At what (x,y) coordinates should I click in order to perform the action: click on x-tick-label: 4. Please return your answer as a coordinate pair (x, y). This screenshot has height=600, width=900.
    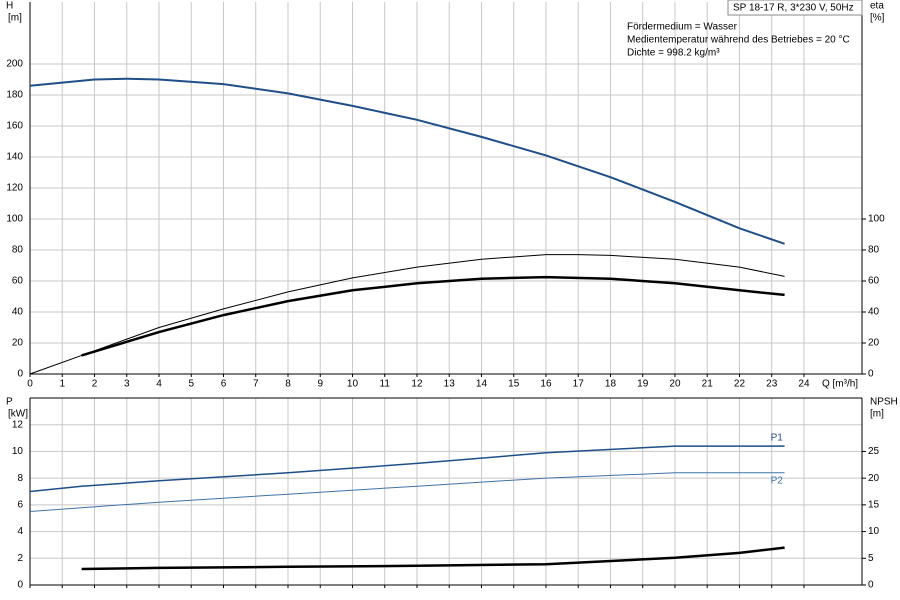
    Looking at the image, I should click on (159, 384).